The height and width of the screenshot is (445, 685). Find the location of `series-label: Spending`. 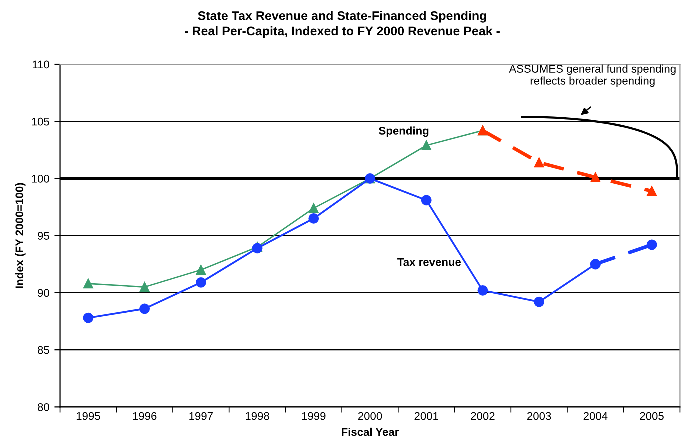

series-label: Spending is located at coordinates (404, 132).